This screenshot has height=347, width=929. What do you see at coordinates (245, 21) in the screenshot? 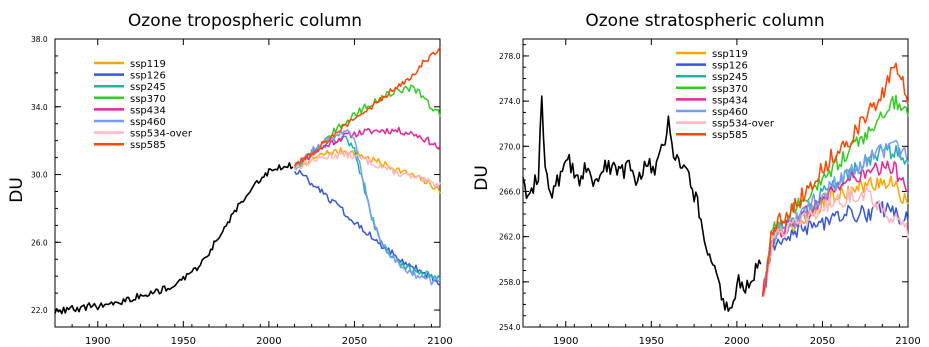
I see `chart-title: Ozone tropospheric column` at bounding box center [245, 21].